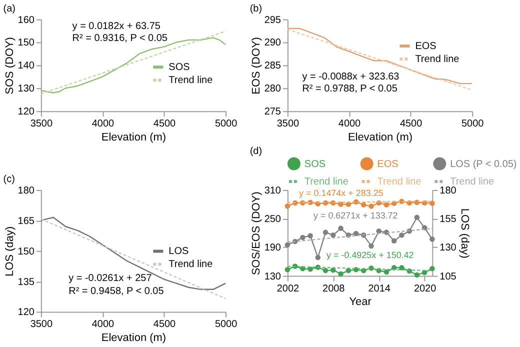 Image resolution: width=520 pixels, height=347 pixels. I want to click on y-tick-label: 310, so click(273, 190).